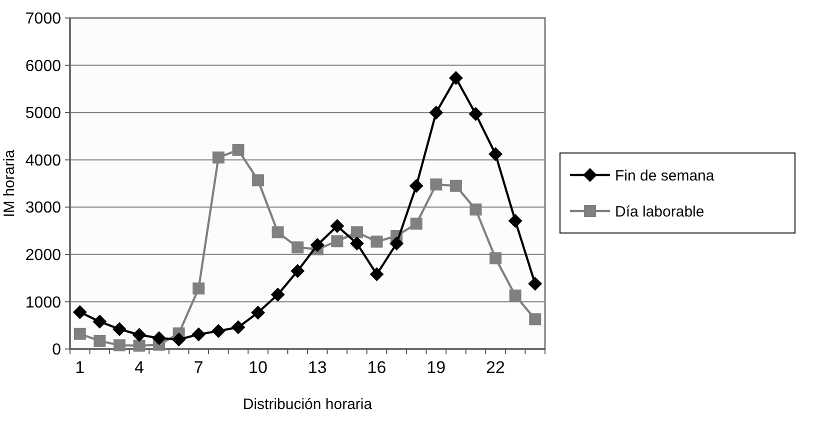 This screenshot has height=427, width=815. Describe the element at coordinates (436, 367) in the screenshot. I see `x-tick-label: 19` at that location.